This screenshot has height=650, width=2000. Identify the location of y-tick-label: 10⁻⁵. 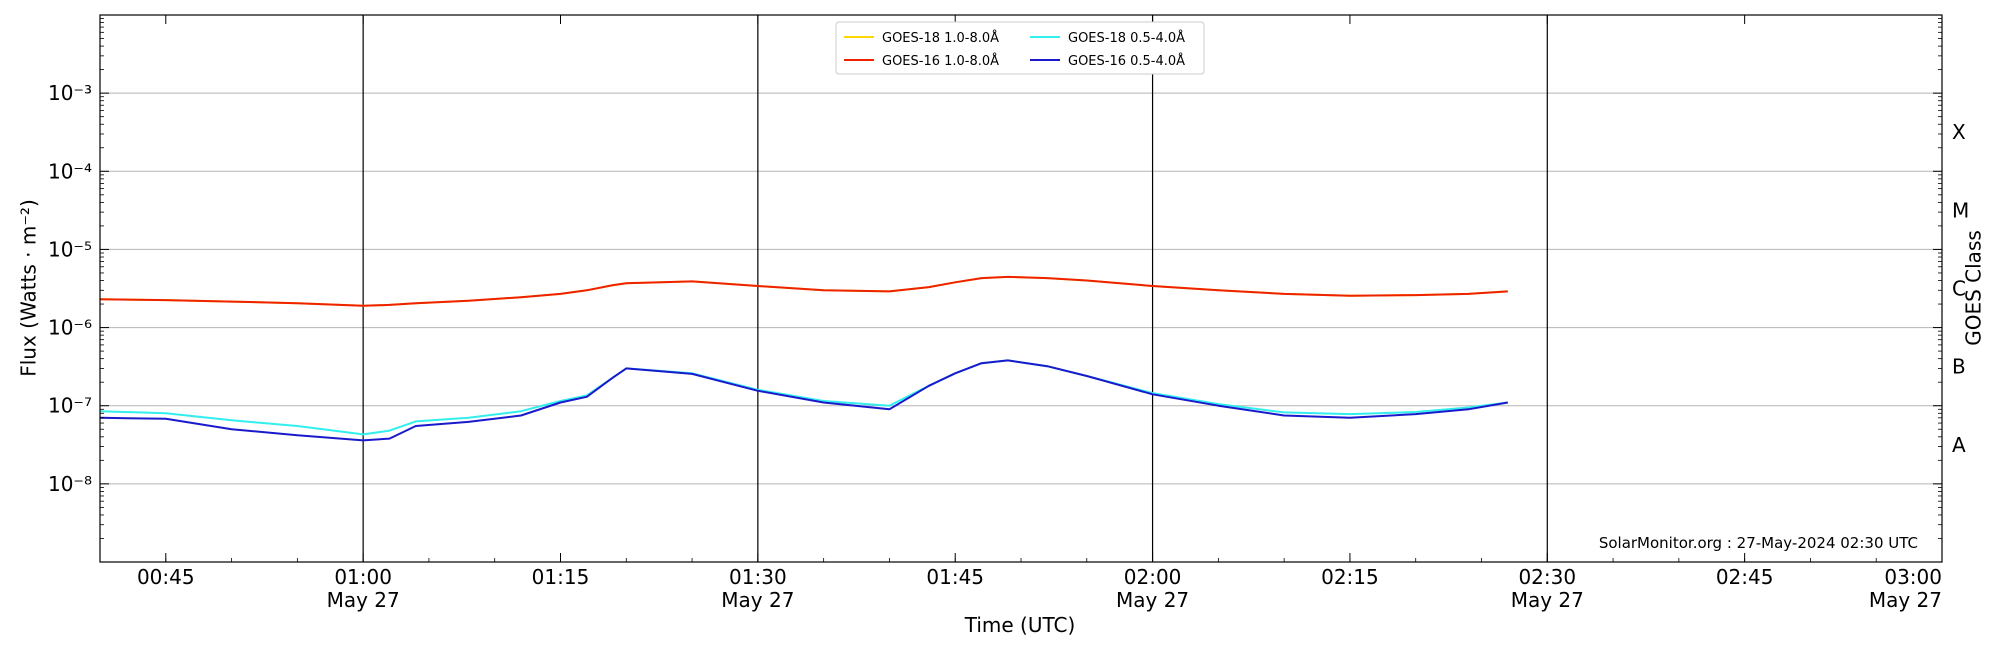
(70, 249).